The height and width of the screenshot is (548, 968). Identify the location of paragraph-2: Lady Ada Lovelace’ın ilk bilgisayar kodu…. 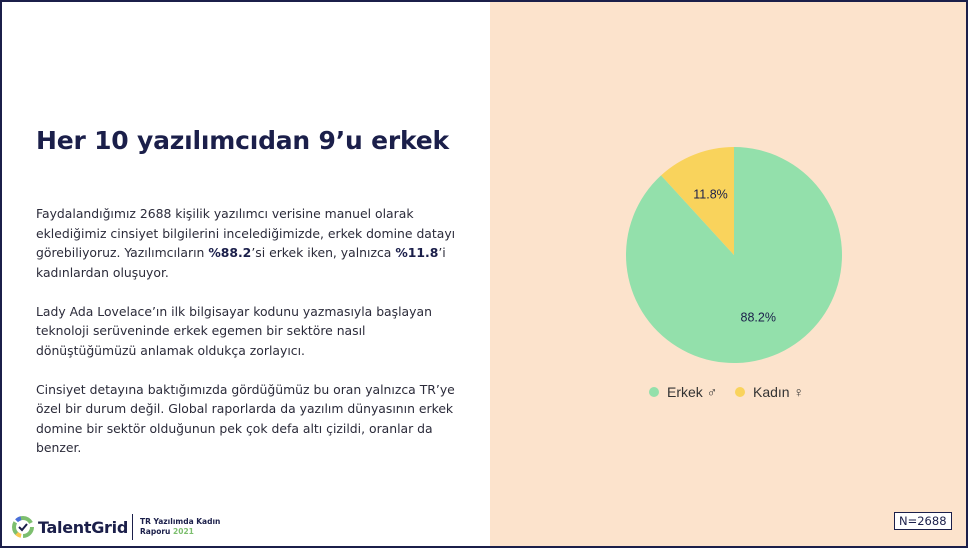
(234, 330).